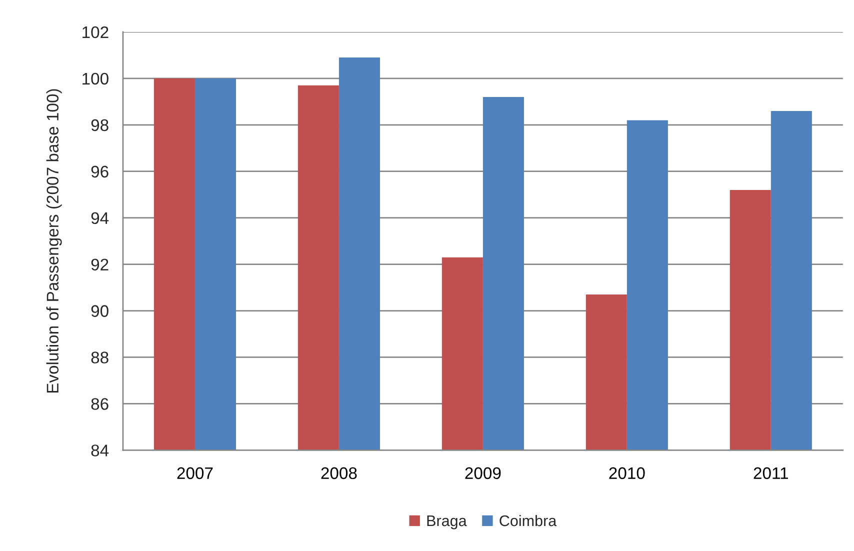  What do you see at coordinates (99, 358) in the screenshot?
I see `y-tick-label: 88` at bounding box center [99, 358].